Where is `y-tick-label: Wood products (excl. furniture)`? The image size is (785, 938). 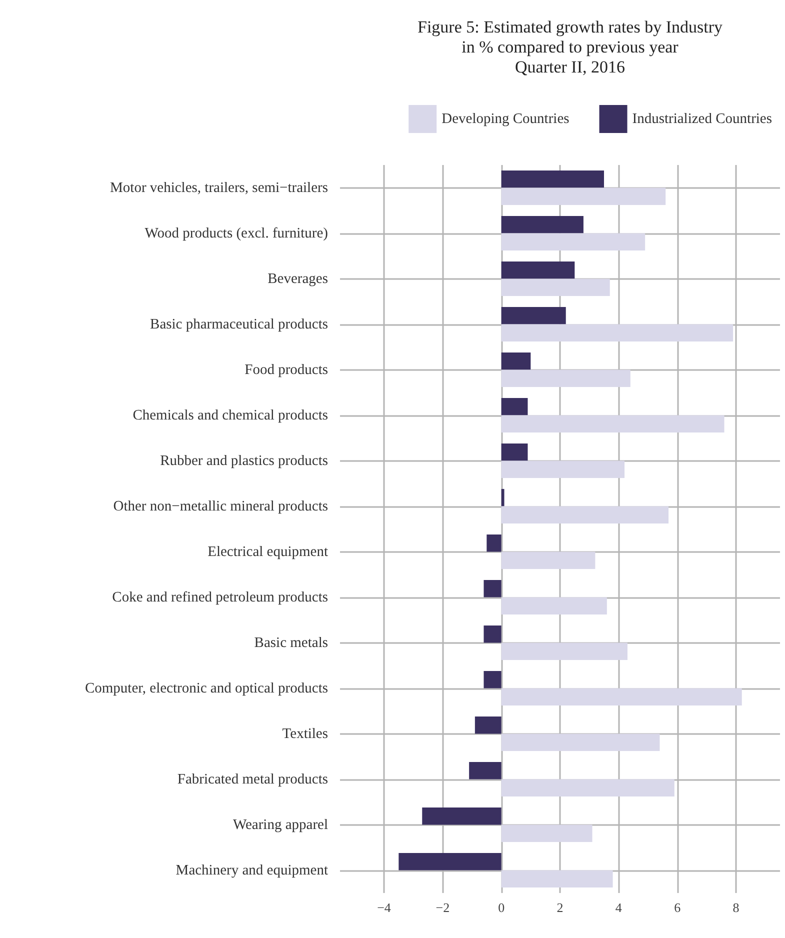
y-tick-label: Wood products (excl. furniture) is located at coordinates (236, 233).